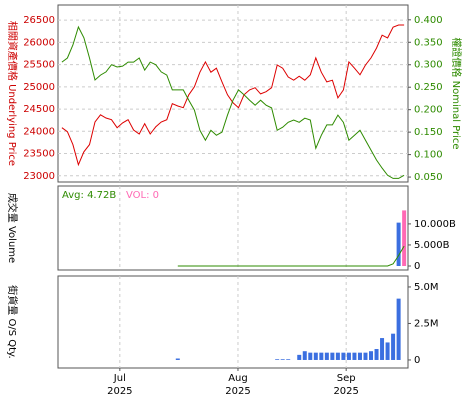 The height and width of the screenshot is (400, 475). I want to click on y2-tick-label: 0.300, so click(428, 65).